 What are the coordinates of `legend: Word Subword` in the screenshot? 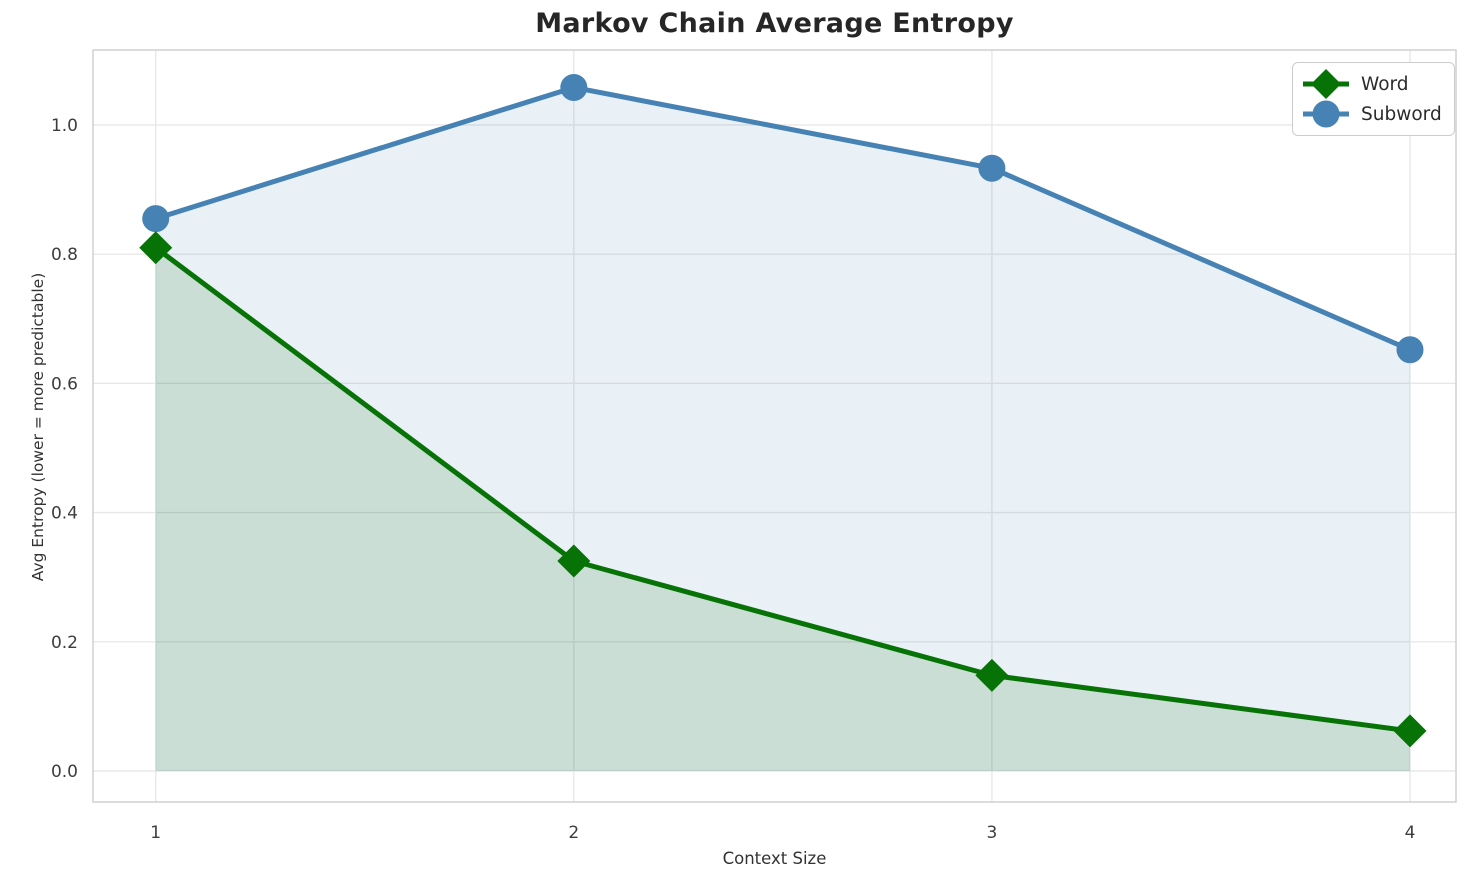 It's located at (1373, 99).